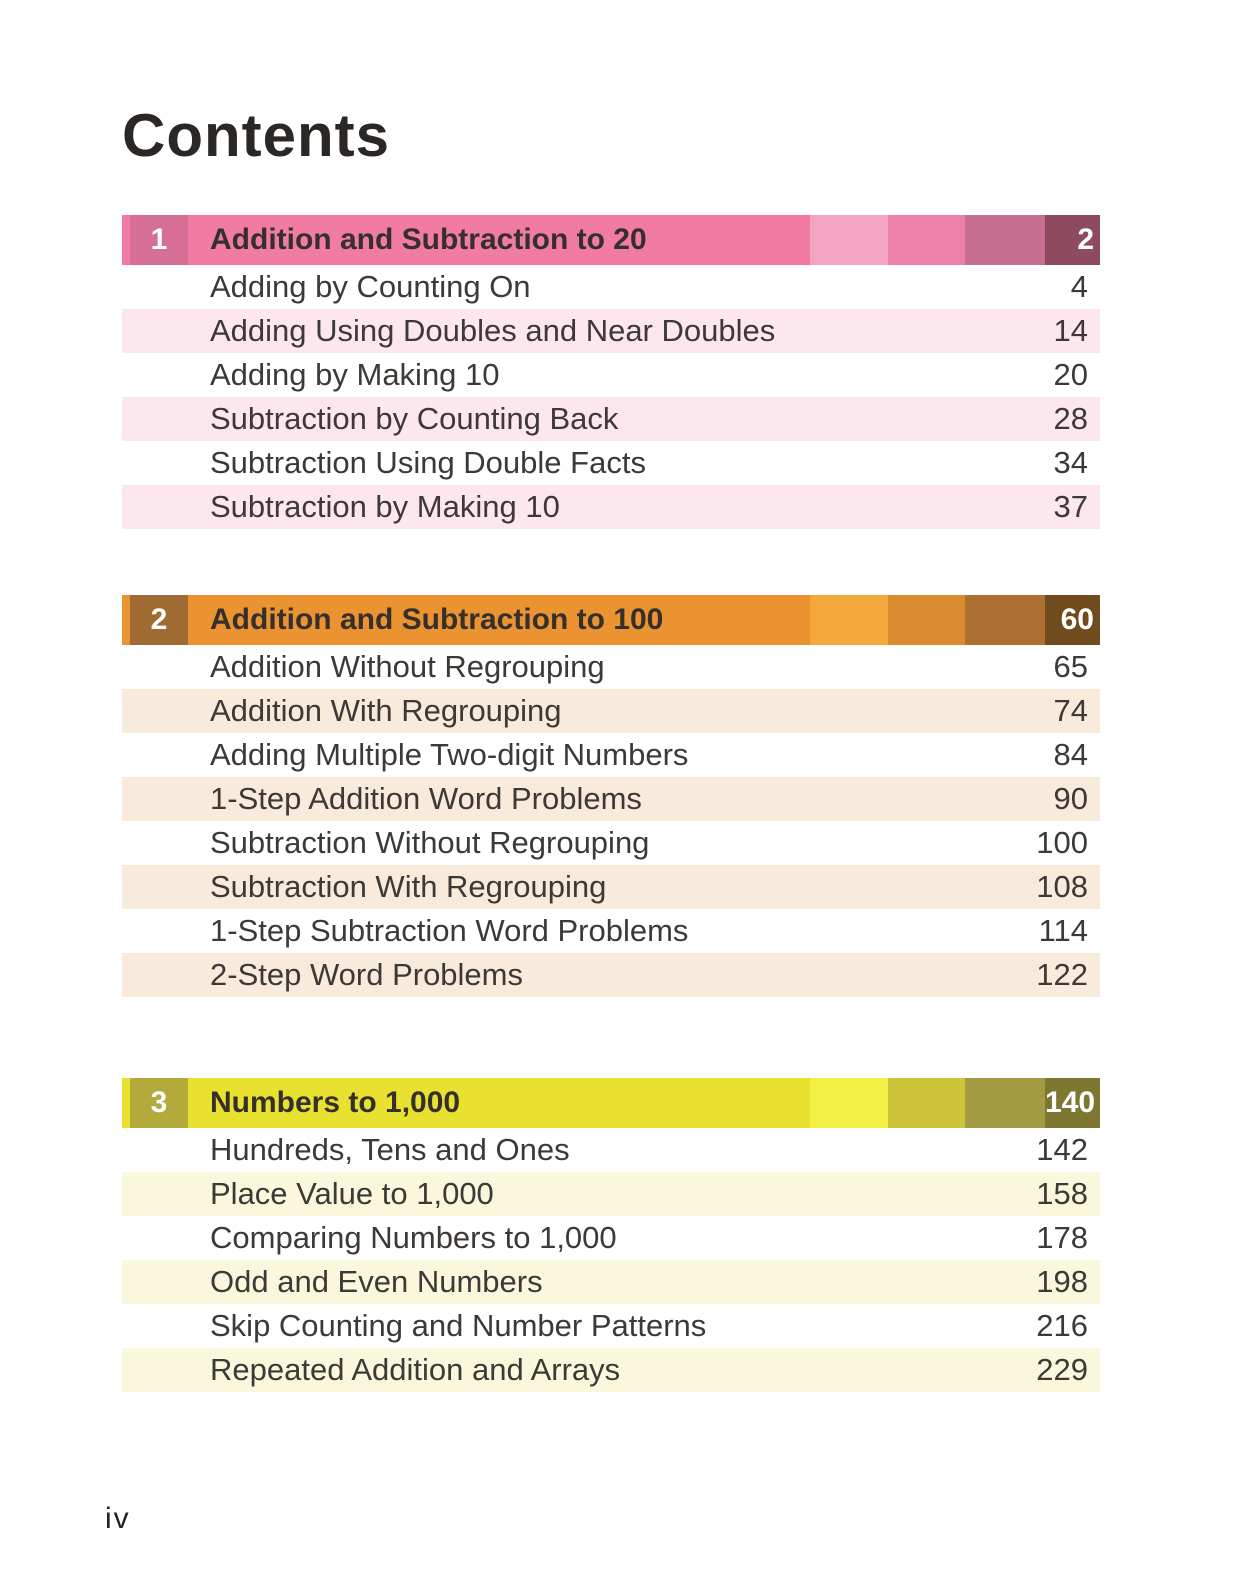 The image size is (1241, 1595). I want to click on toc-row: Subtraction by Counting Back 28, so click(611, 419).